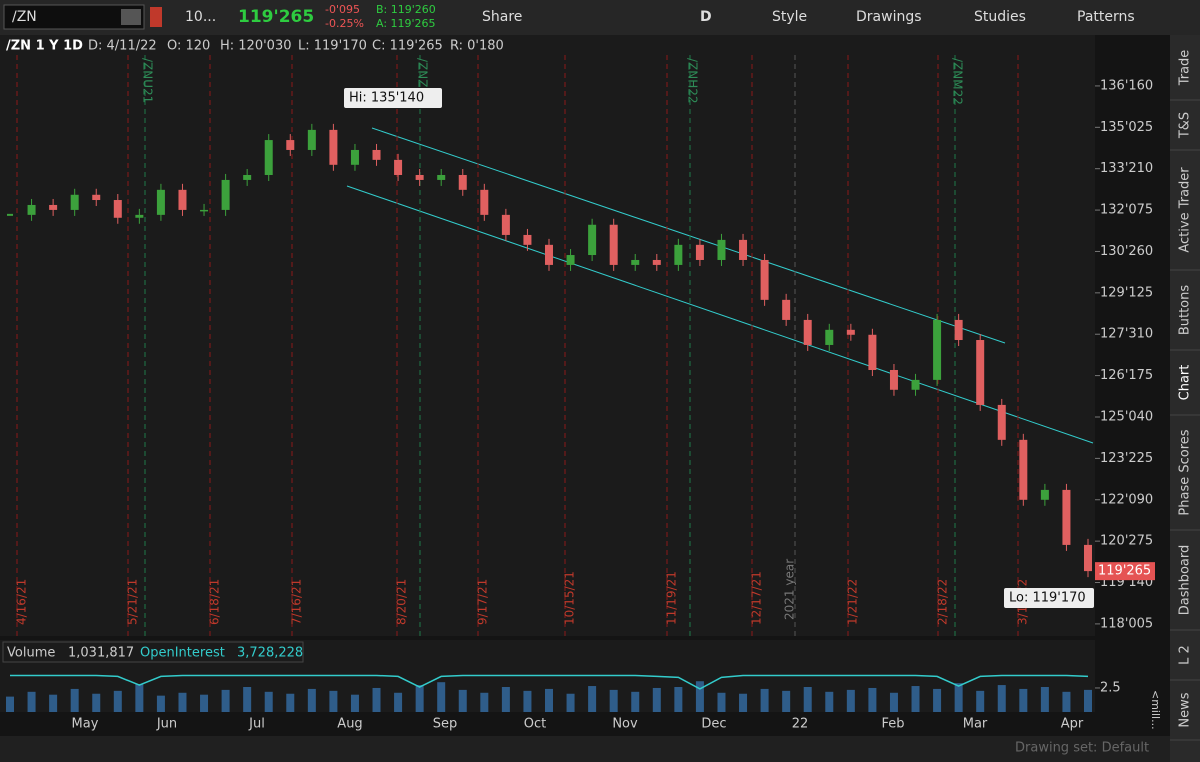 This screenshot has height=762, width=1200. What do you see at coordinates (585, 749) in the screenshot?
I see `scrollbar` at bounding box center [585, 749].